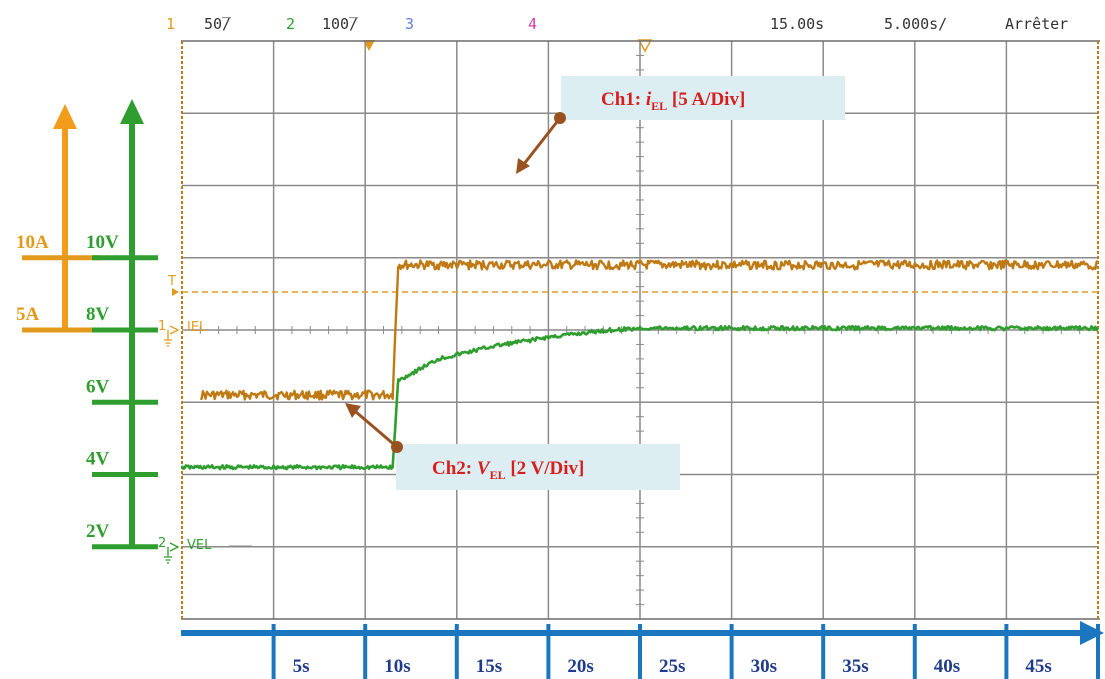 This screenshot has width=1105, height=679. What do you see at coordinates (65, 116) in the screenshot?
I see `current-axis-arrow-icon` at bounding box center [65, 116].